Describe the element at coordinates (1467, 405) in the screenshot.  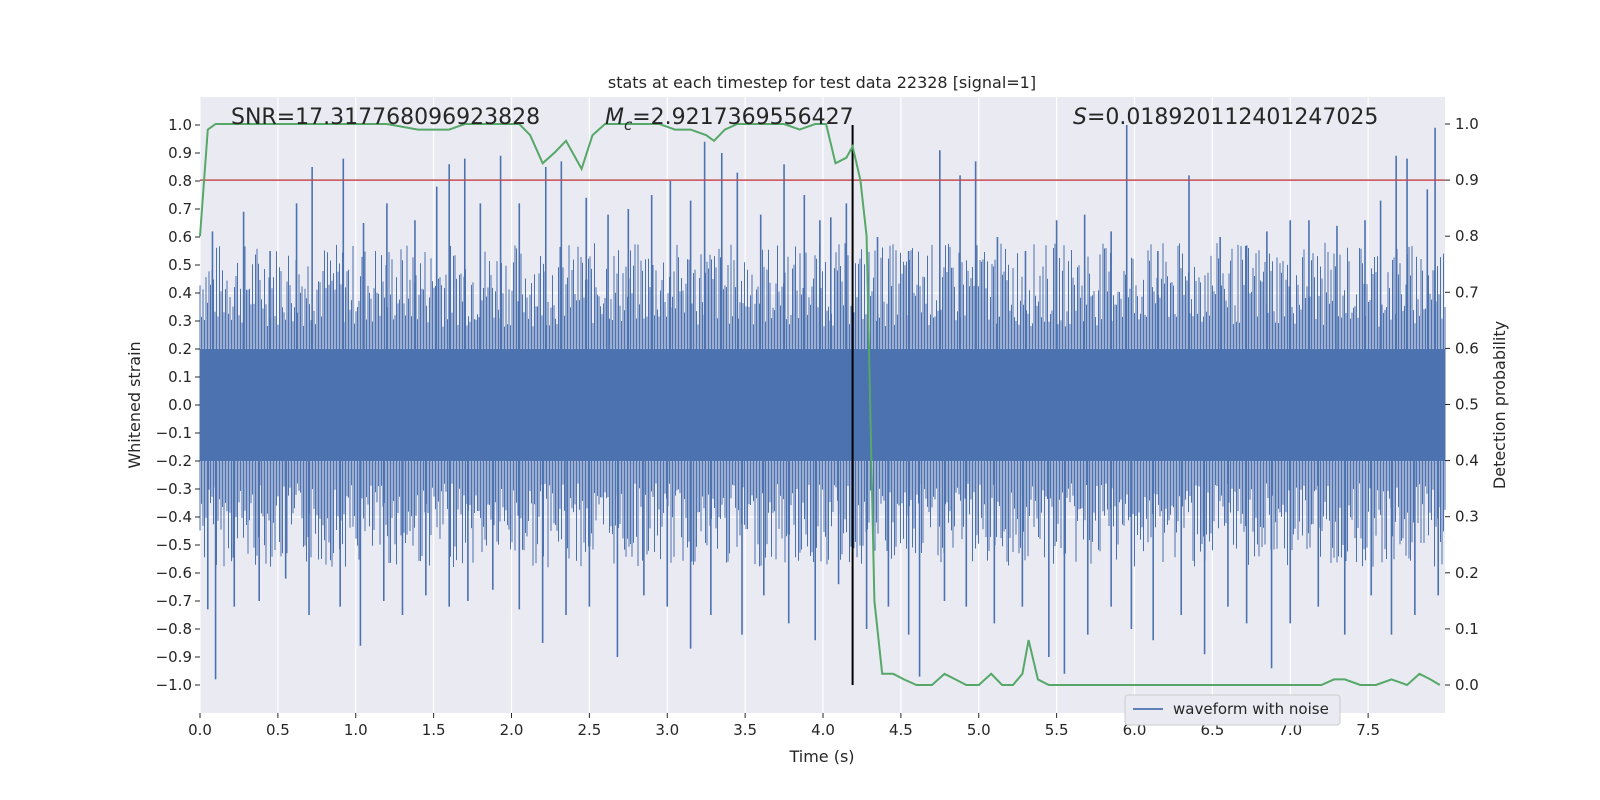
I see `y2-tick-label: 0.5` at that location.